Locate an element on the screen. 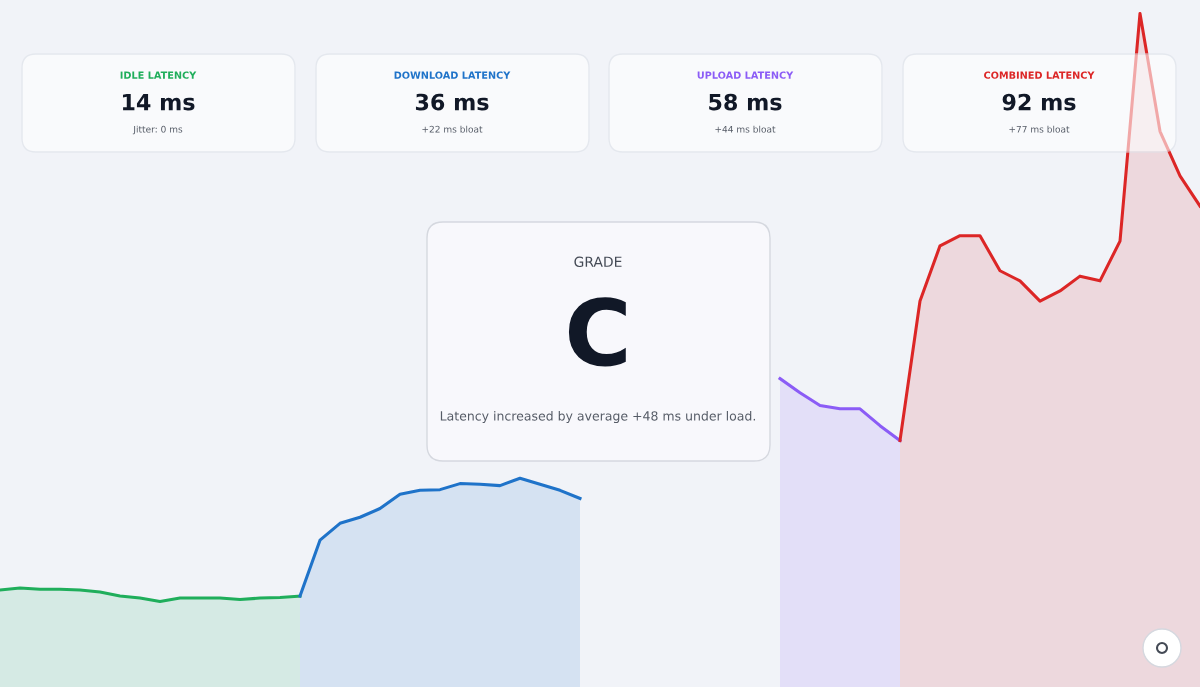 The image size is (1200, 687). annotation: UPLOAD LATENCY is located at coordinates (745, 75).